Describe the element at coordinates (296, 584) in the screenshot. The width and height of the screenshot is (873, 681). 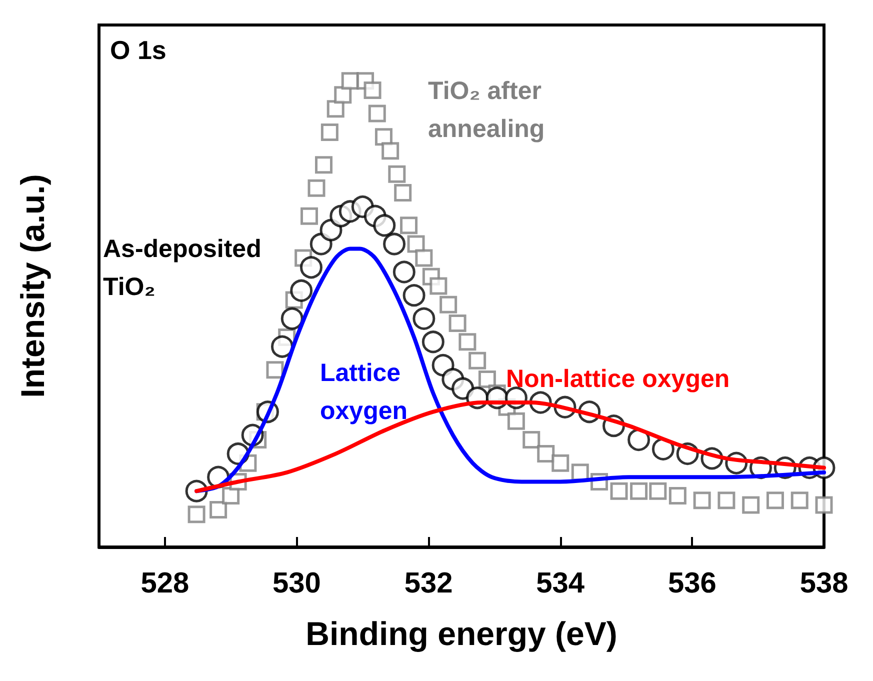
I see `x-tick-label: 530` at that location.